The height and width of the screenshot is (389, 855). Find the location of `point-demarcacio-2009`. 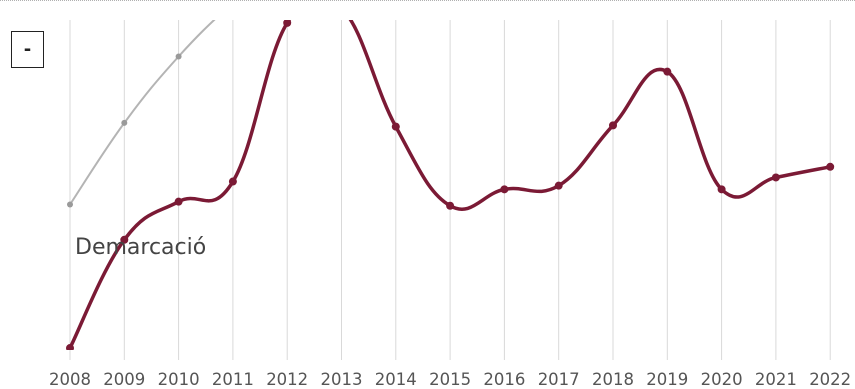

point-demarcacio-2009 is located at coordinates (124, 239).